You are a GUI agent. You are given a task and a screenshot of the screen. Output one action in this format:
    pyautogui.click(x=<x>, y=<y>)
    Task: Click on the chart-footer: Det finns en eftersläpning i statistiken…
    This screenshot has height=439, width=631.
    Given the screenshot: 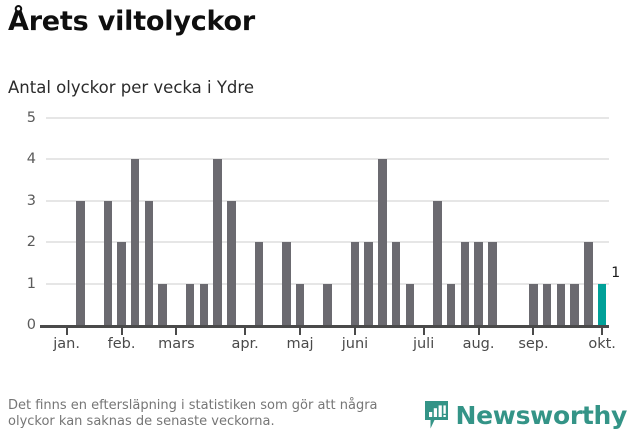 What is the action you would take?
    pyautogui.click(x=315, y=415)
    